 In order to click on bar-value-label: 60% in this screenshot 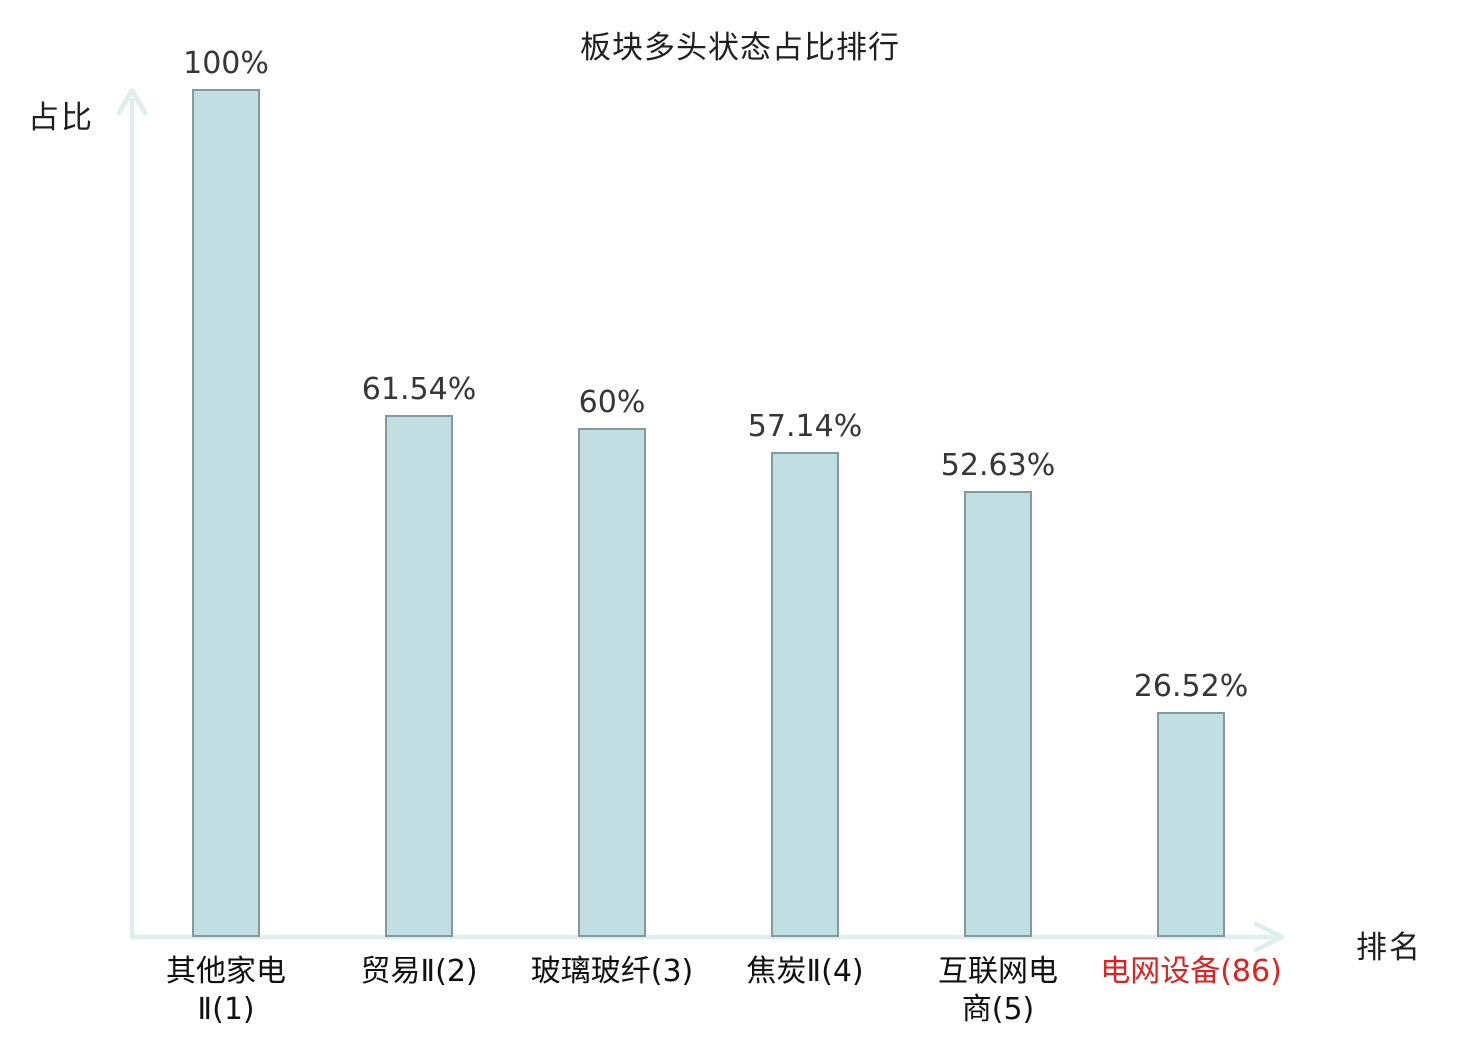, I will do `click(612, 402)`.